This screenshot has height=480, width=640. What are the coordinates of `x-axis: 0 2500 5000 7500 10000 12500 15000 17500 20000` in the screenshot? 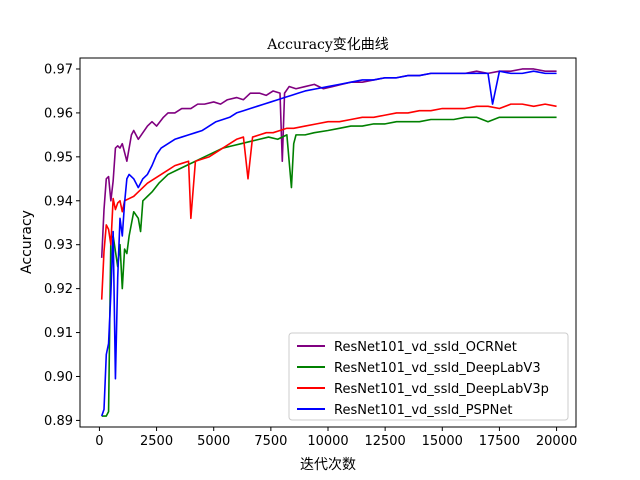 It's located at (336, 438).